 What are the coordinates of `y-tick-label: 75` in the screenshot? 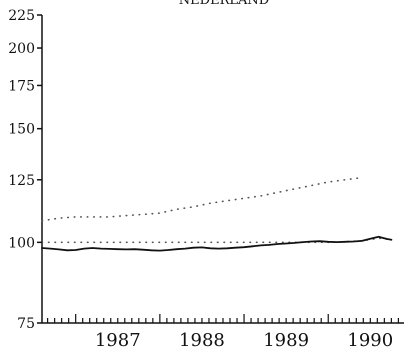 It's located at (26, 324).